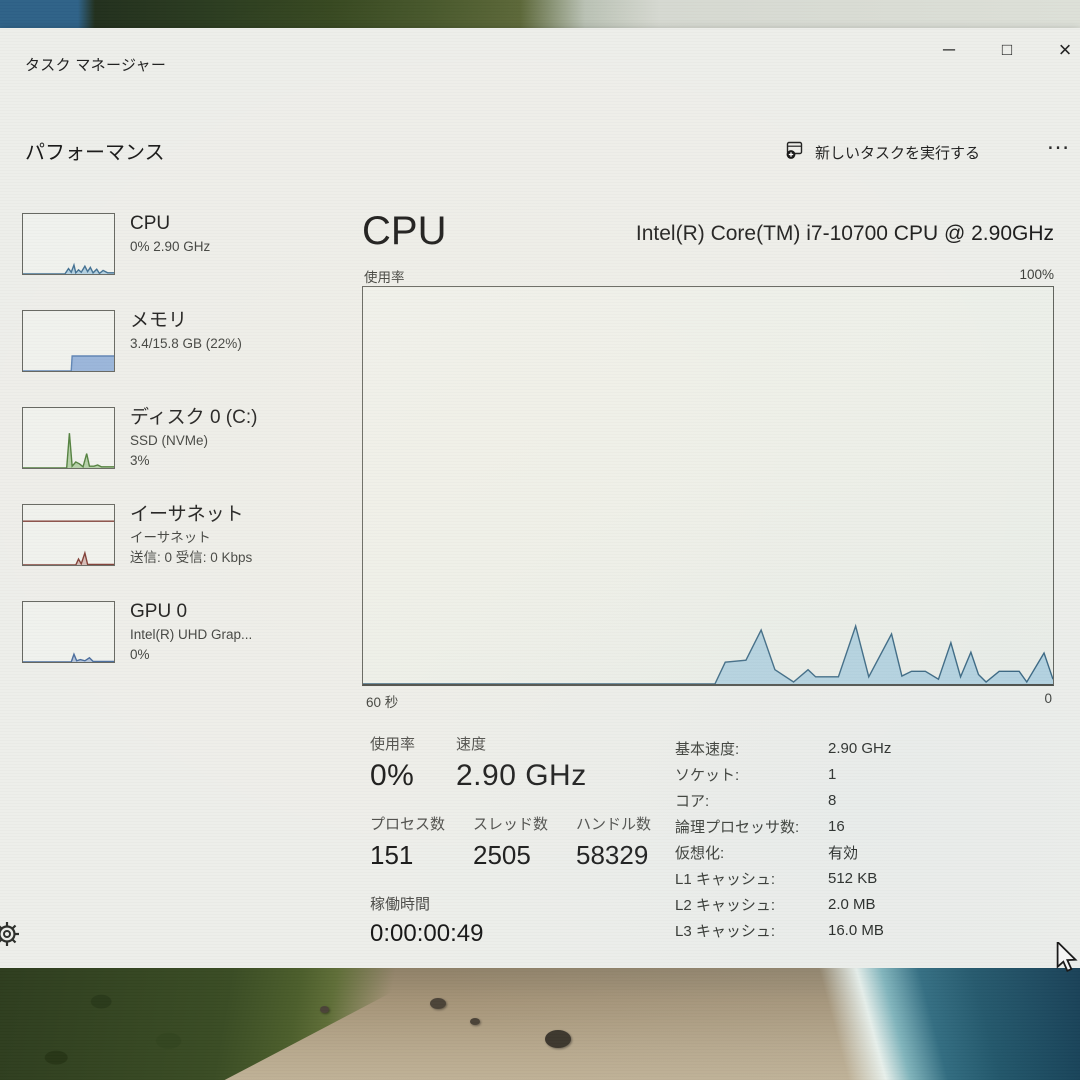  Describe the element at coordinates (756, 800) in the screenshot. I see `detail-row: コア: 8` at that location.